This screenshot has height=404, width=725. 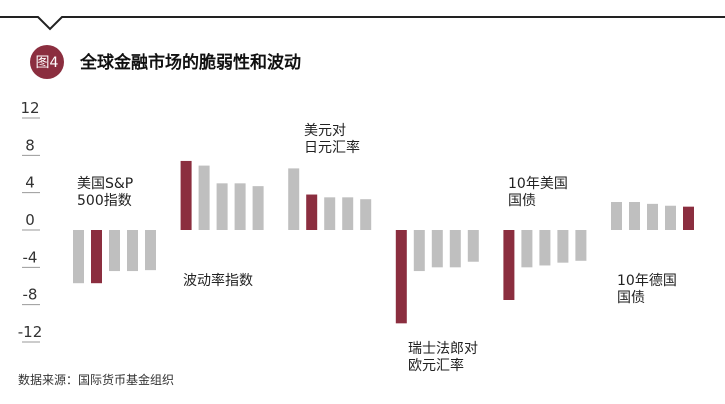 What do you see at coordinates (436, 365) in the screenshot?
I see `group-label: 欧元汇率` at bounding box center [436, 365].